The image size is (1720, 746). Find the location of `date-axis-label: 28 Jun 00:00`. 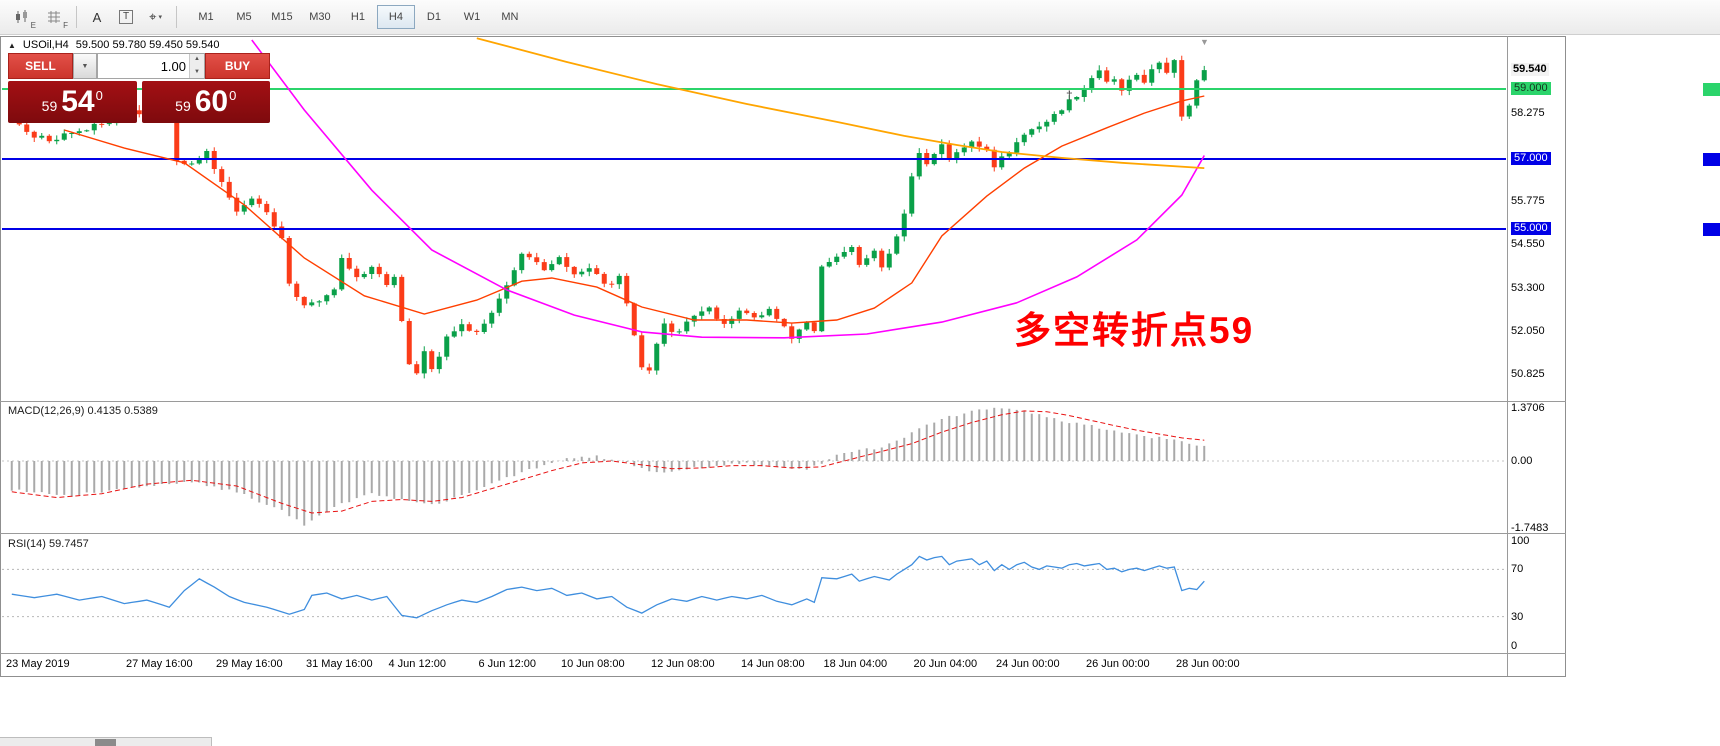

date-axis-label: 28 Jun 00:00 is located at coordinates (1208, 664).